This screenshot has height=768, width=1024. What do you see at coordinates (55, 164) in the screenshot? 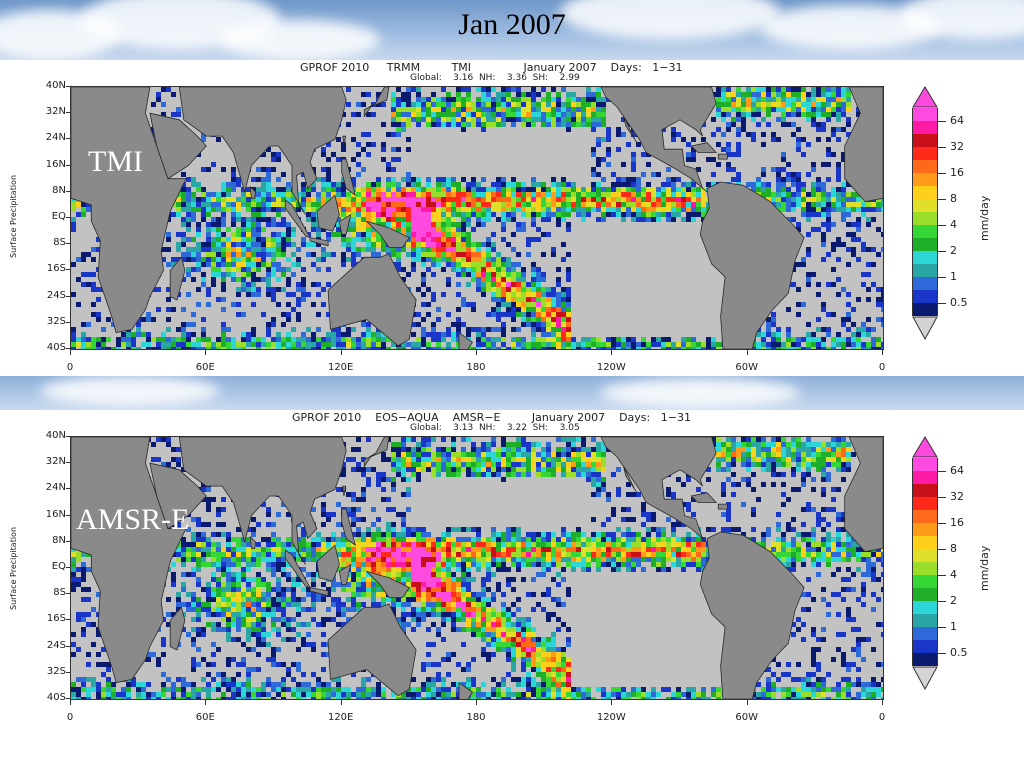
I see `latitude-tick-label: 16N` at bounding box center [55, 164].